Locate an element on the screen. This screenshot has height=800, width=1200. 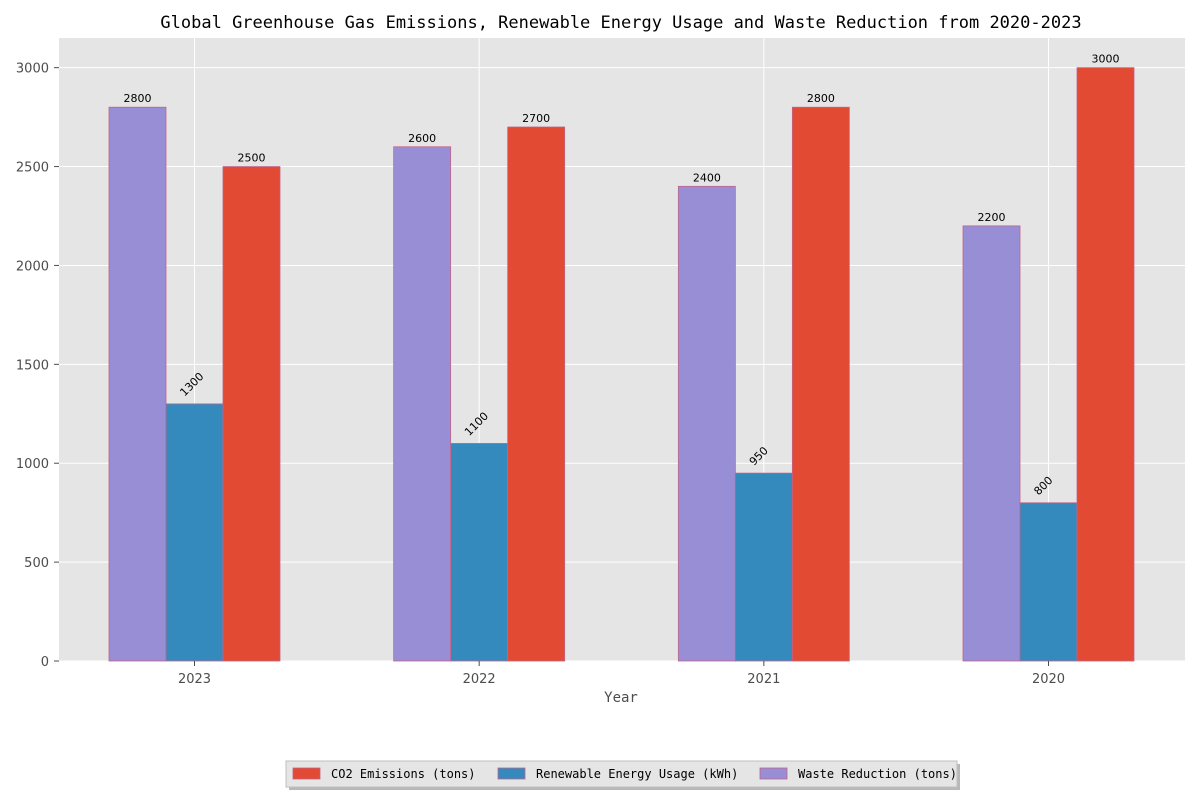
y-tick-label: 500 is located at coordinates (36, 563).